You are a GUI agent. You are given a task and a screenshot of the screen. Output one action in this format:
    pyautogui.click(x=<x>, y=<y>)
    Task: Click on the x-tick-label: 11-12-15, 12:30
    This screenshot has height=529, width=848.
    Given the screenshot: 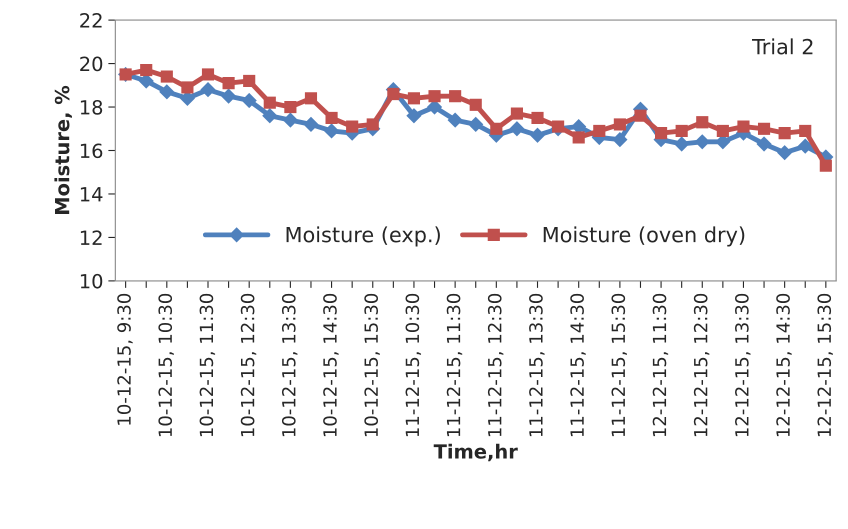 What is the action you would take?
    pyautogui.click(x=496, y=365)
    